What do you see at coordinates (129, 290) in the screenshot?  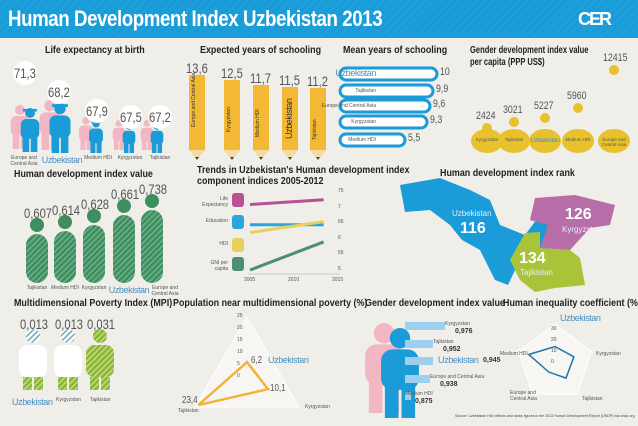 I see `hdi-label: Uzbekistan` at bounding box center [129, 290].